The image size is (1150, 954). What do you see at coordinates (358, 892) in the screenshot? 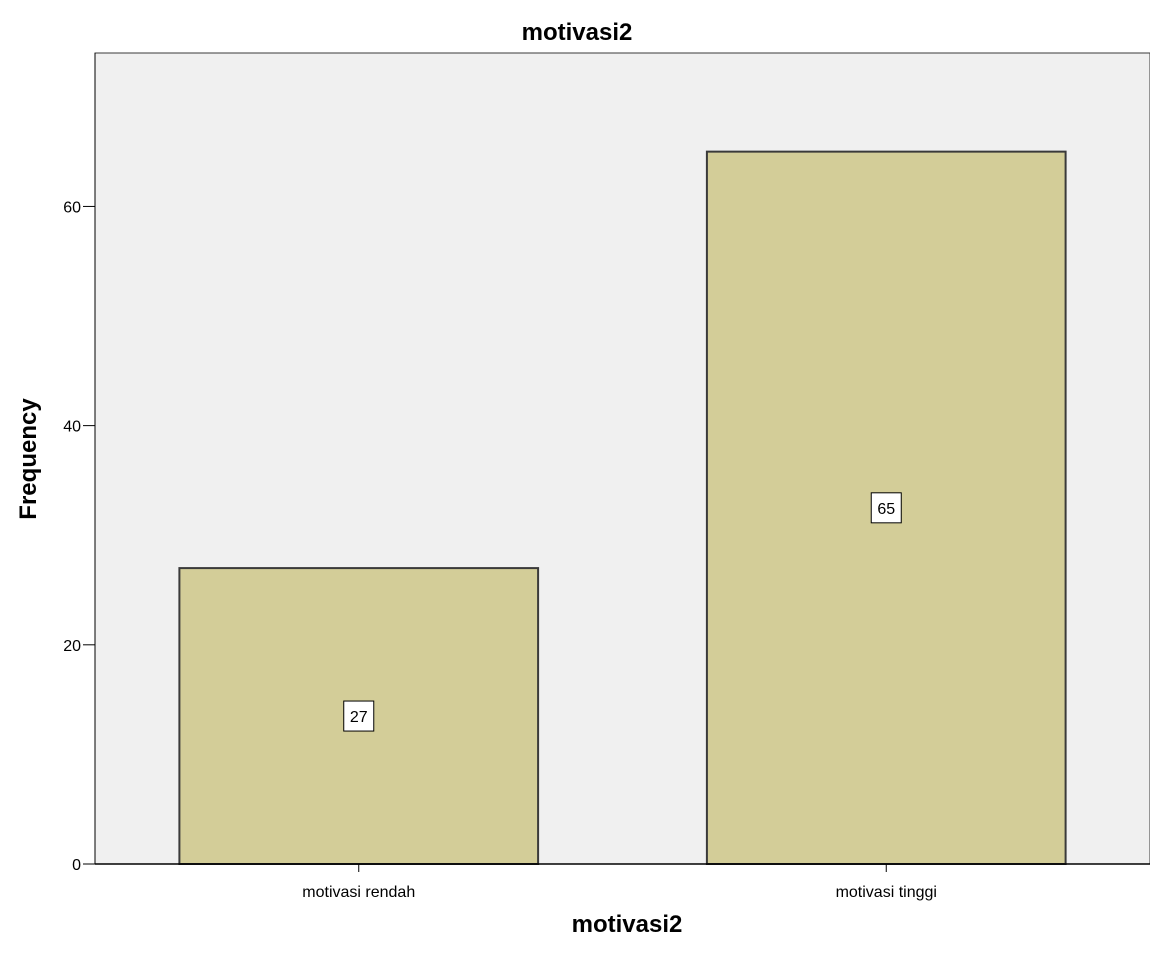
I see `x-tick-label: motivasi rendah` at bounding box center [358, 892].